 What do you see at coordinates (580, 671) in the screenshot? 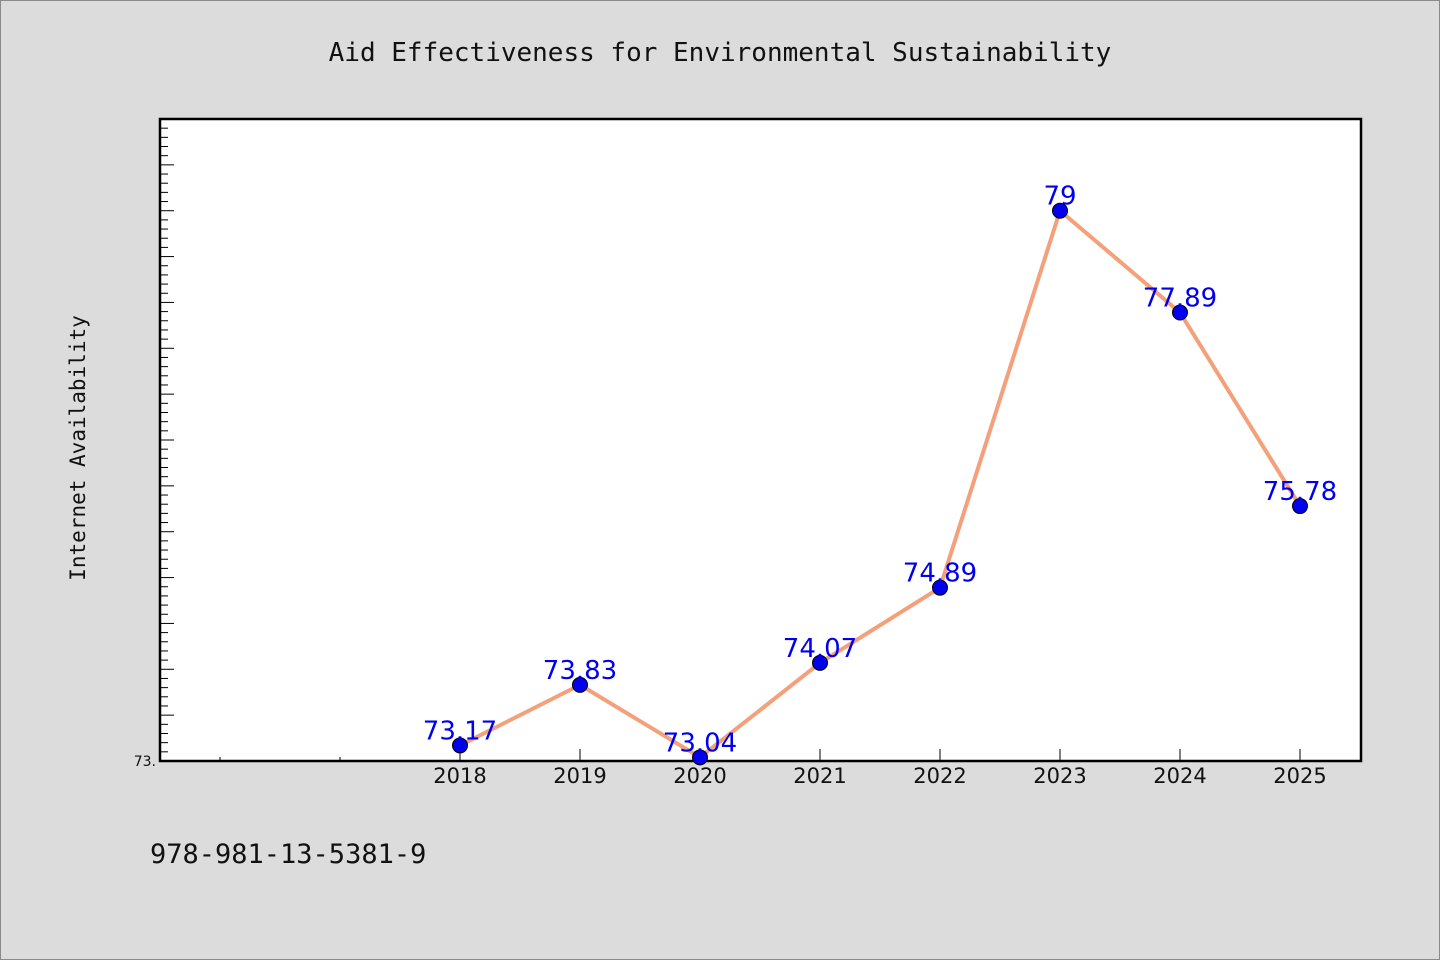
I see `data-label: 73.83` at bounding box center [580, 671].